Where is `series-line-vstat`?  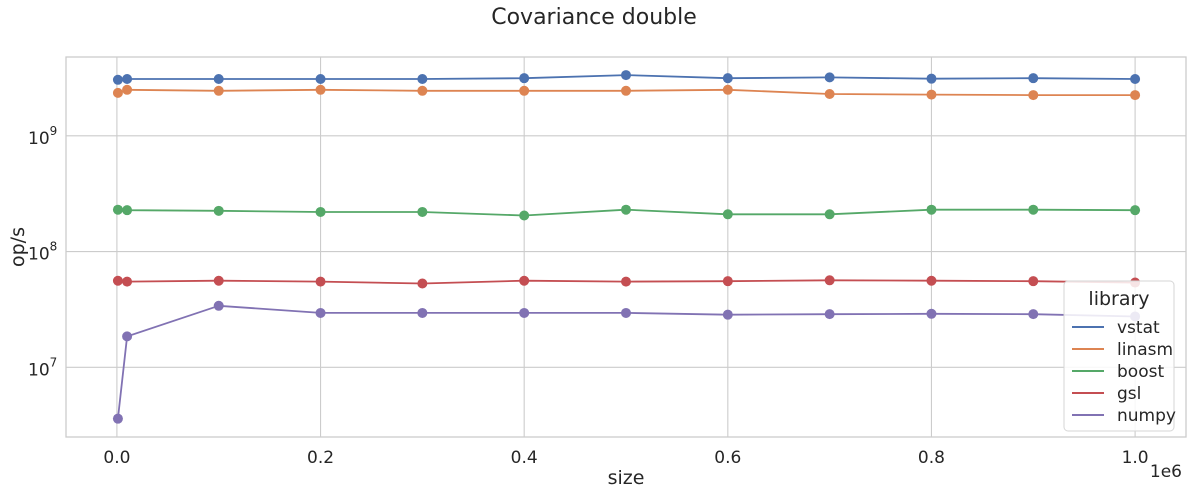 series-line-vstat is located at coordinates (626, 77).